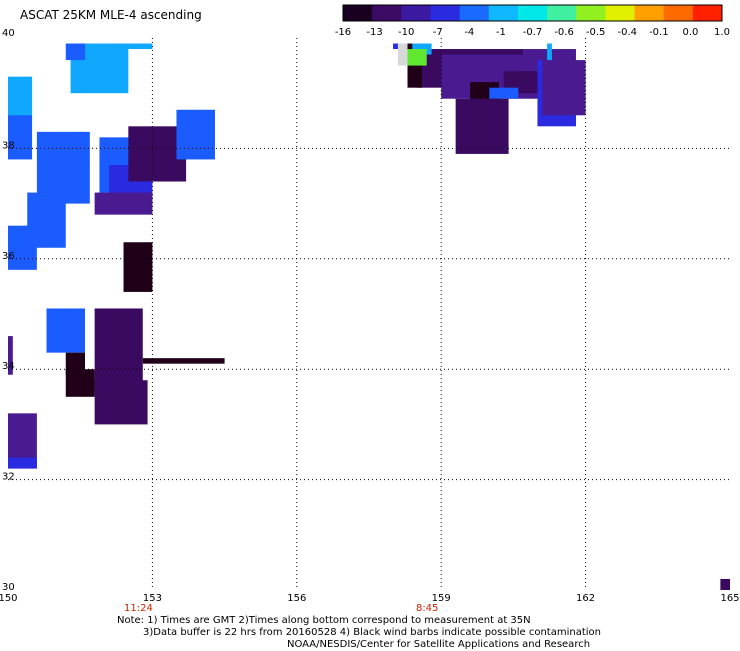  I want to click on colorbar-label: -0.4, so click(627, 32).